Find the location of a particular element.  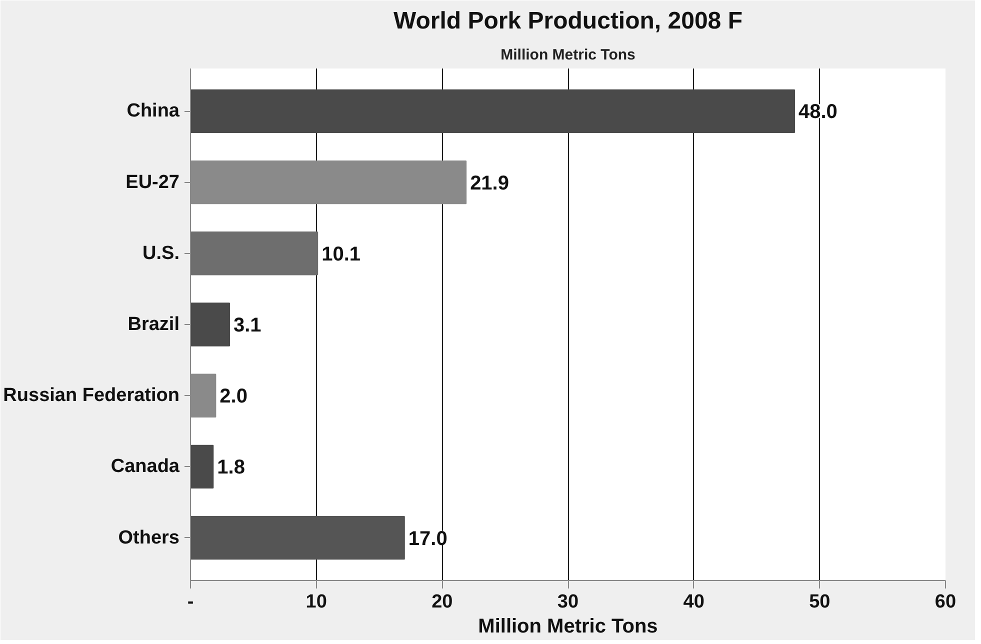

x-tick-label: 40 is located at coordinates (693, 602).